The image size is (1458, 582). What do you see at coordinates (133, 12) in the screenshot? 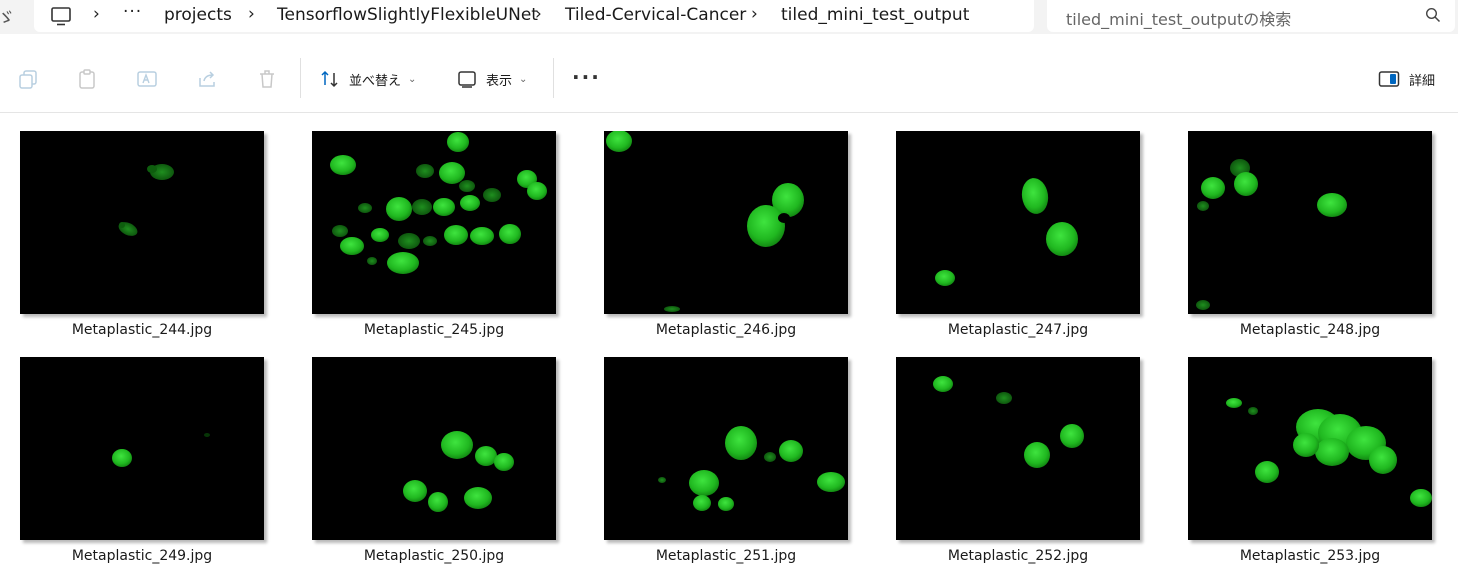
I see `breadcrumb-more: ···` at bounding box center [133, 12].